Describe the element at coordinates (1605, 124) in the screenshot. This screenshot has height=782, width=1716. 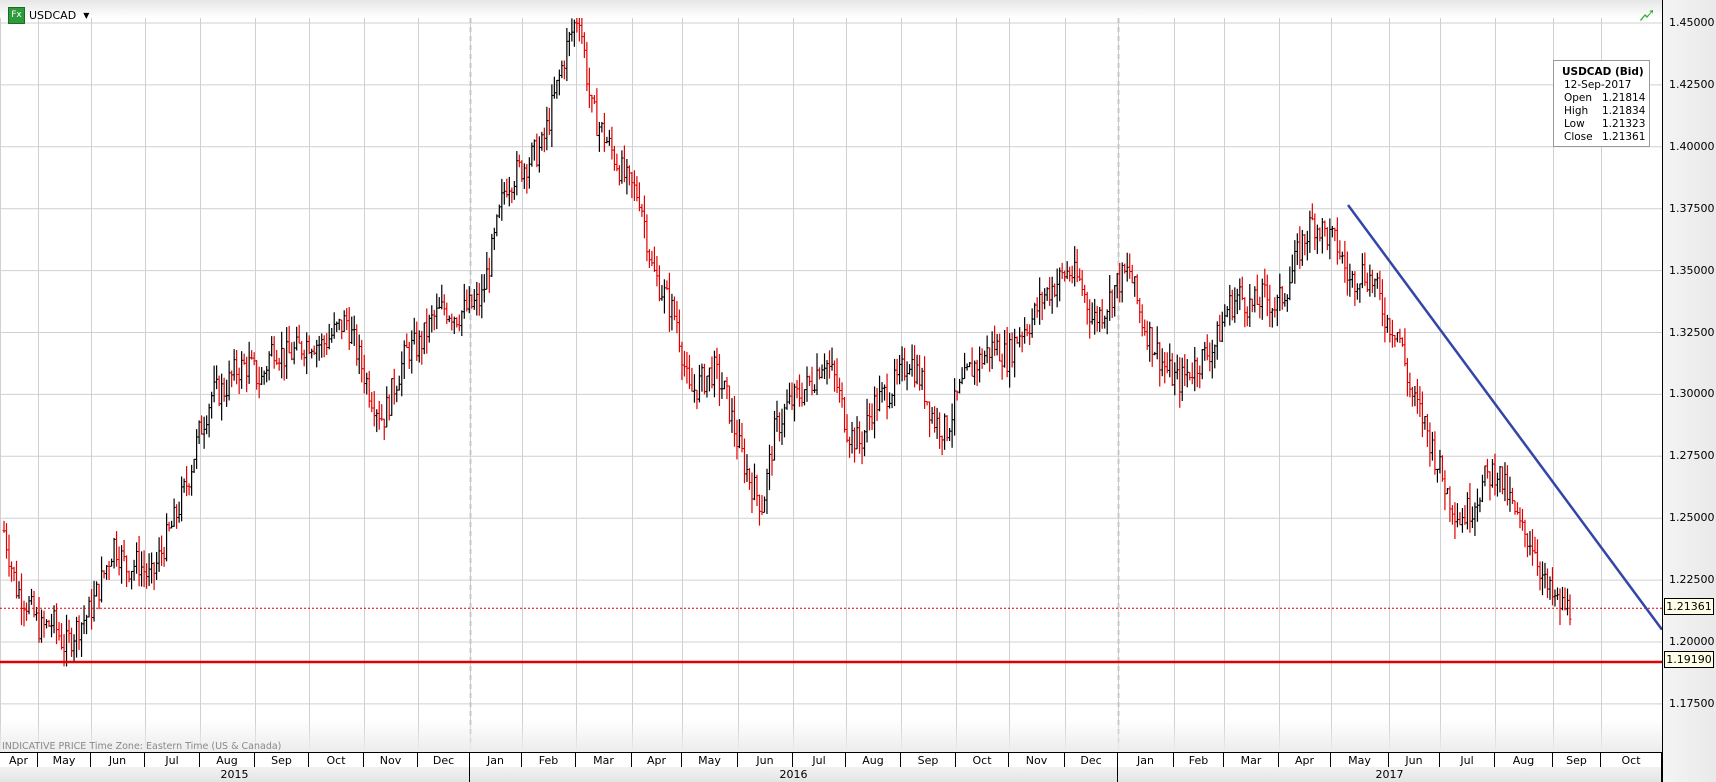
I see `tooltip-row-low: Low 1.21323` at that location.